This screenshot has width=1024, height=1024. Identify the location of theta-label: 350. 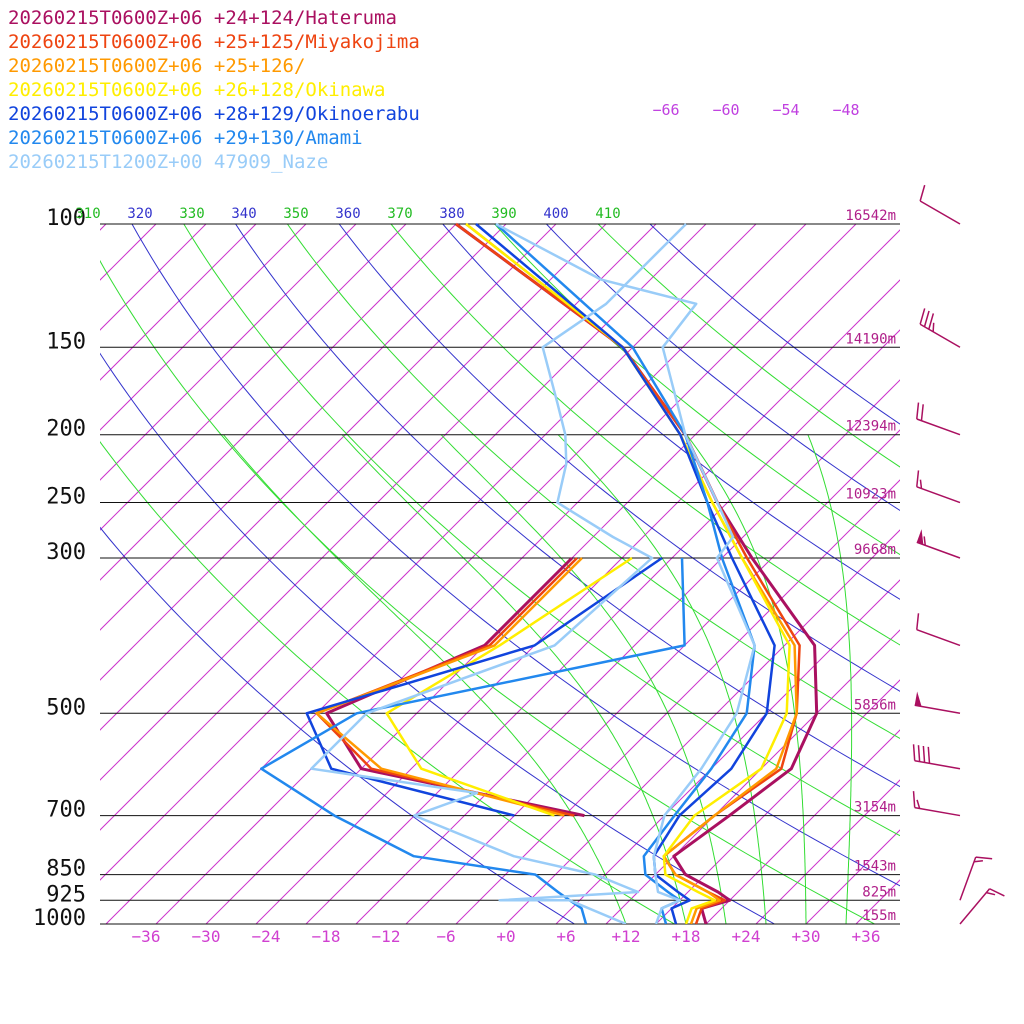
(295, 214).